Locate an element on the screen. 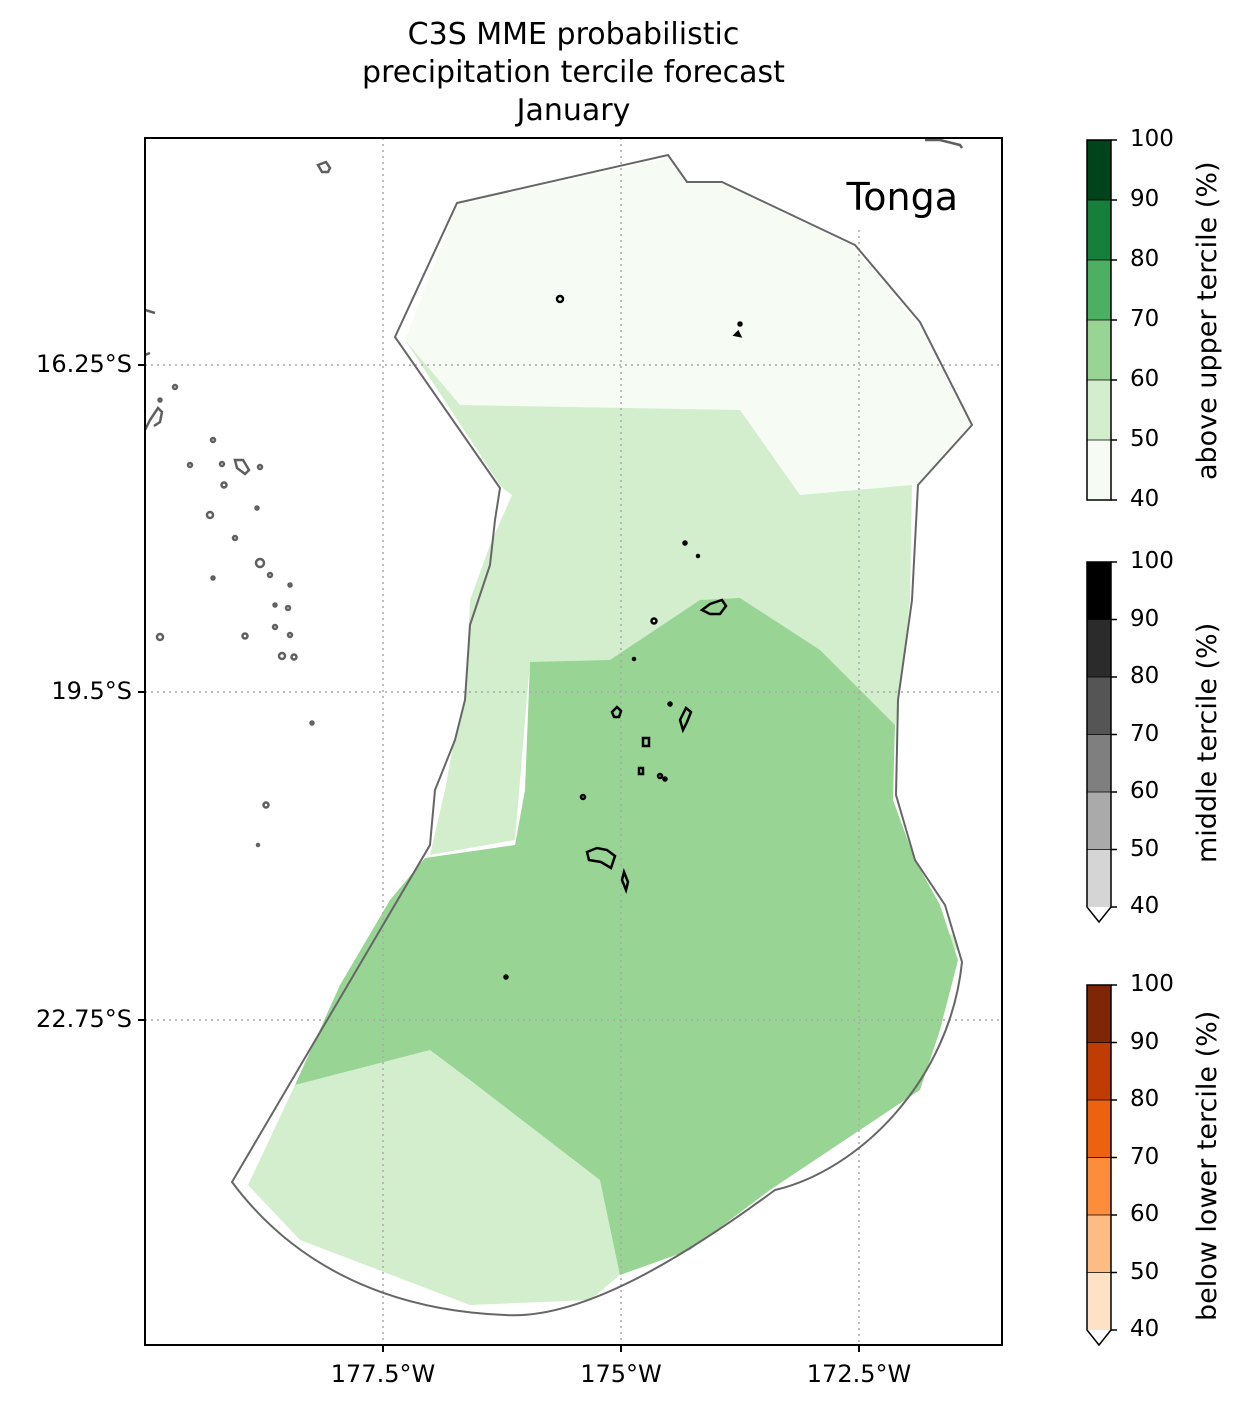  lat-label-16-25: 16.25°S is located at coordinates (84, 364).